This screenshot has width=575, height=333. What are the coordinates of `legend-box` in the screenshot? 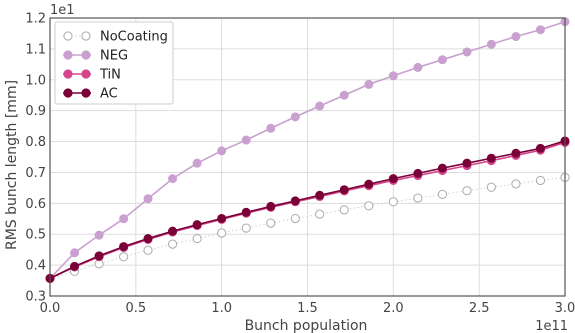 It's located at (114, 63).